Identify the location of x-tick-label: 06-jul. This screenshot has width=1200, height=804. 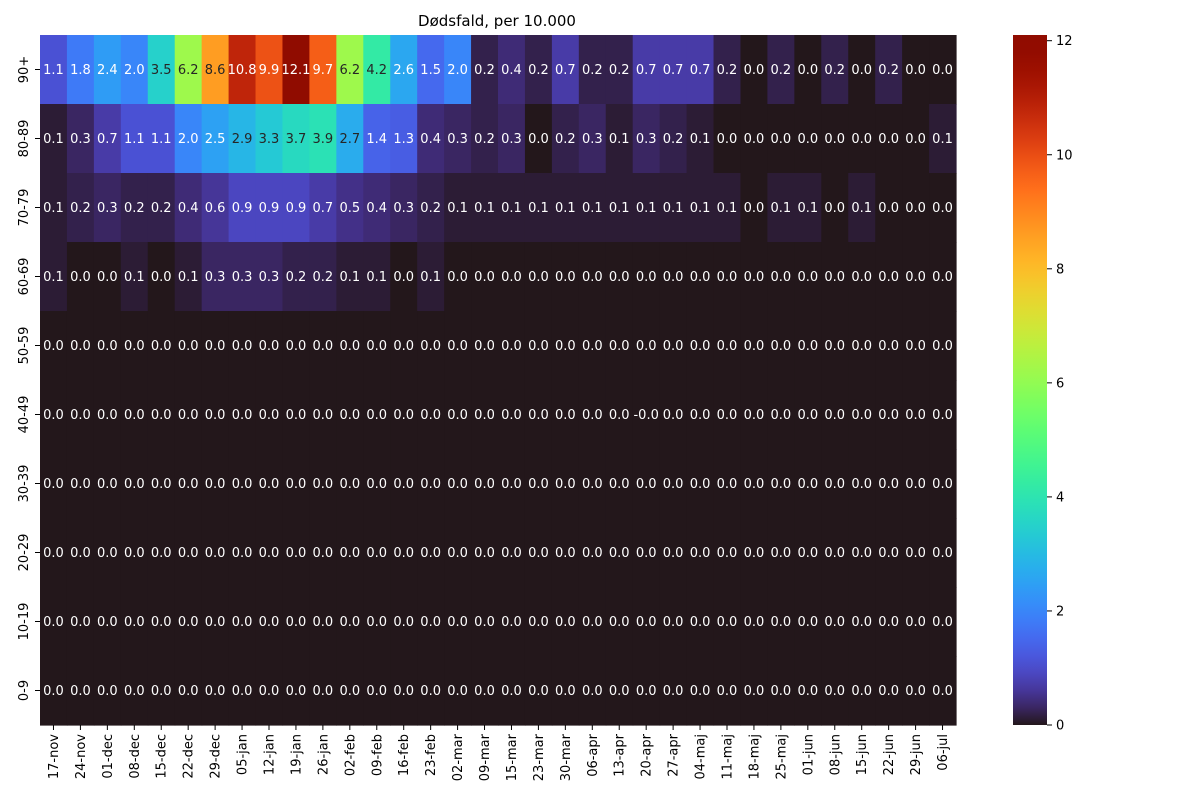
(943, 752).